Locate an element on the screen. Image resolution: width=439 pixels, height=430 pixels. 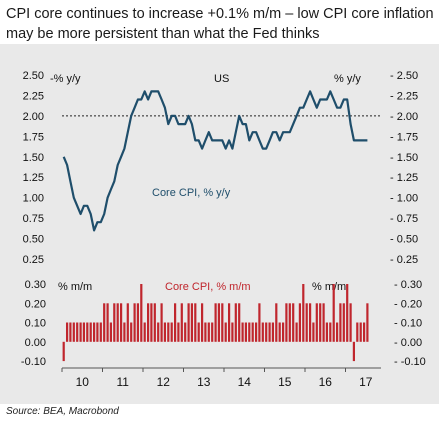
x-tick-label: 14 is located at coordinates (245, 382).